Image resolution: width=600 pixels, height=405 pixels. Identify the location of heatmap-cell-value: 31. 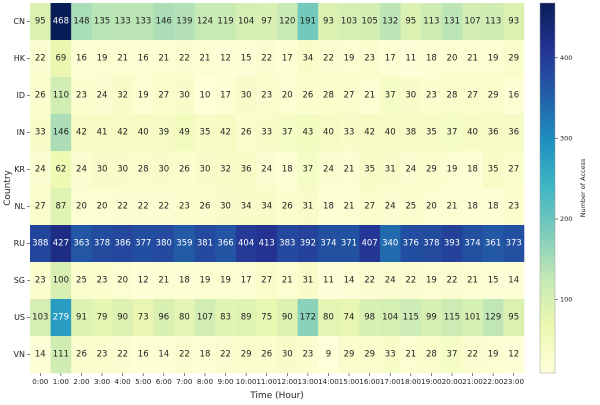
(307, 281).